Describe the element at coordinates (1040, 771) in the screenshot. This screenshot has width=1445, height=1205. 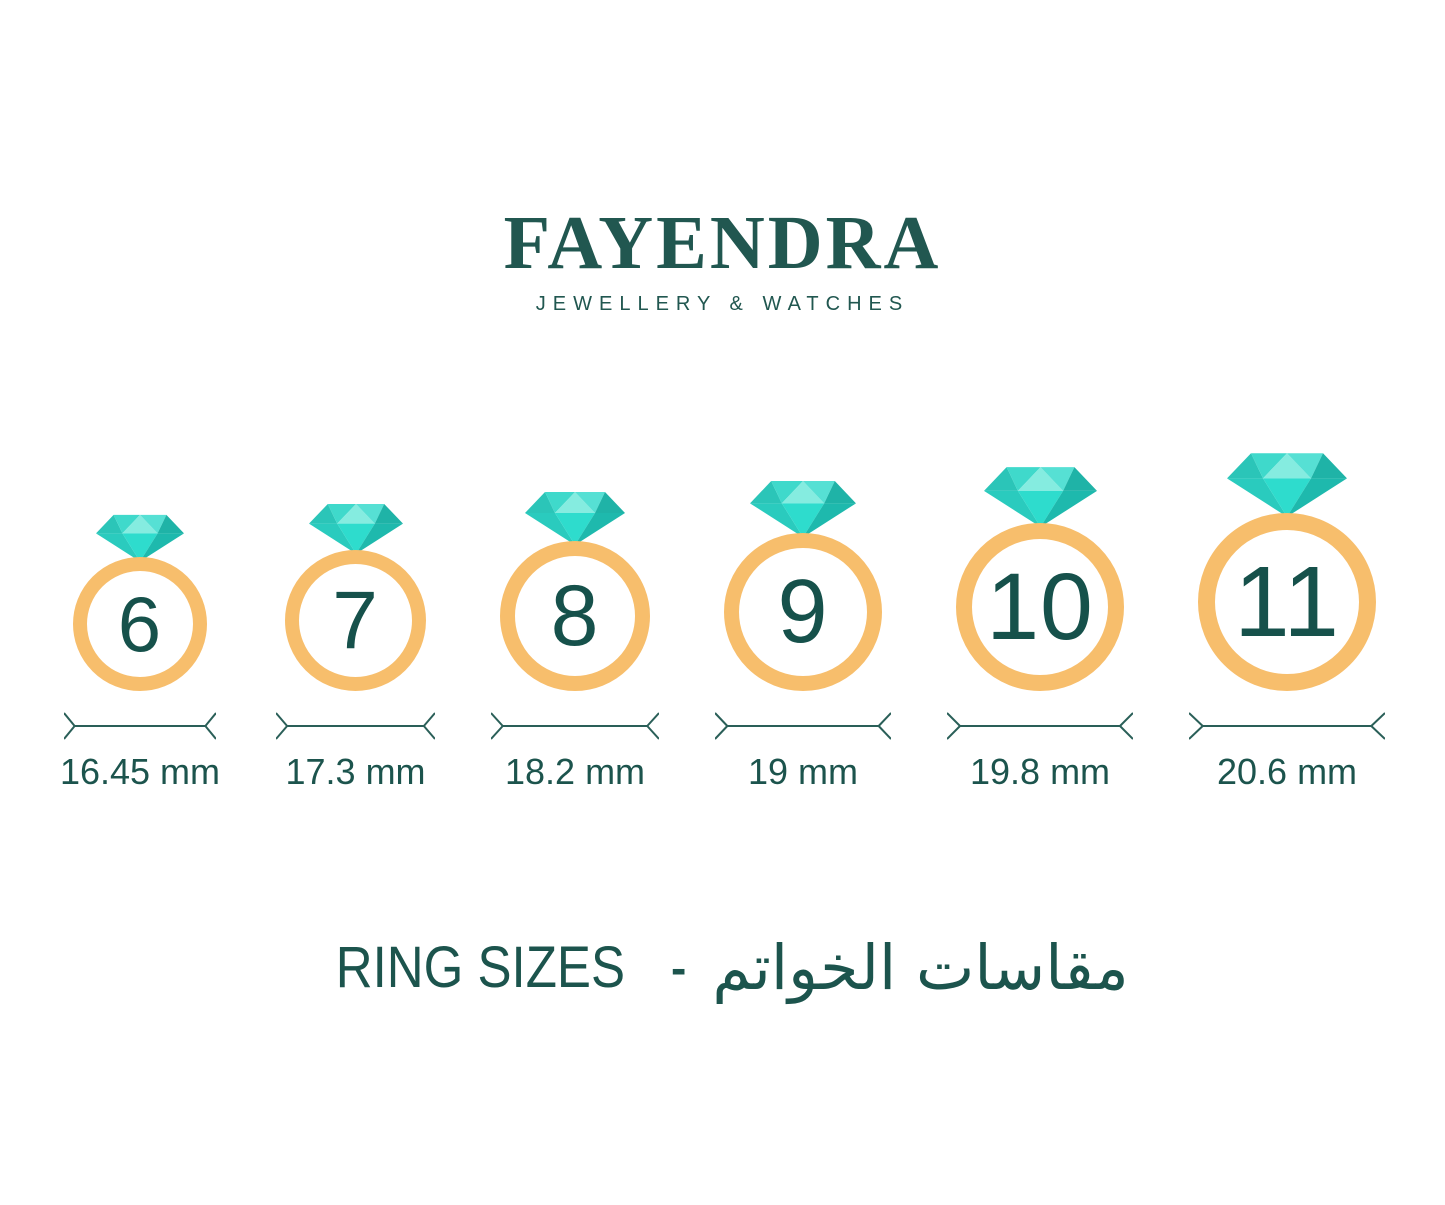
I see `ring-diameter-label: 19.8 mm` at that location.